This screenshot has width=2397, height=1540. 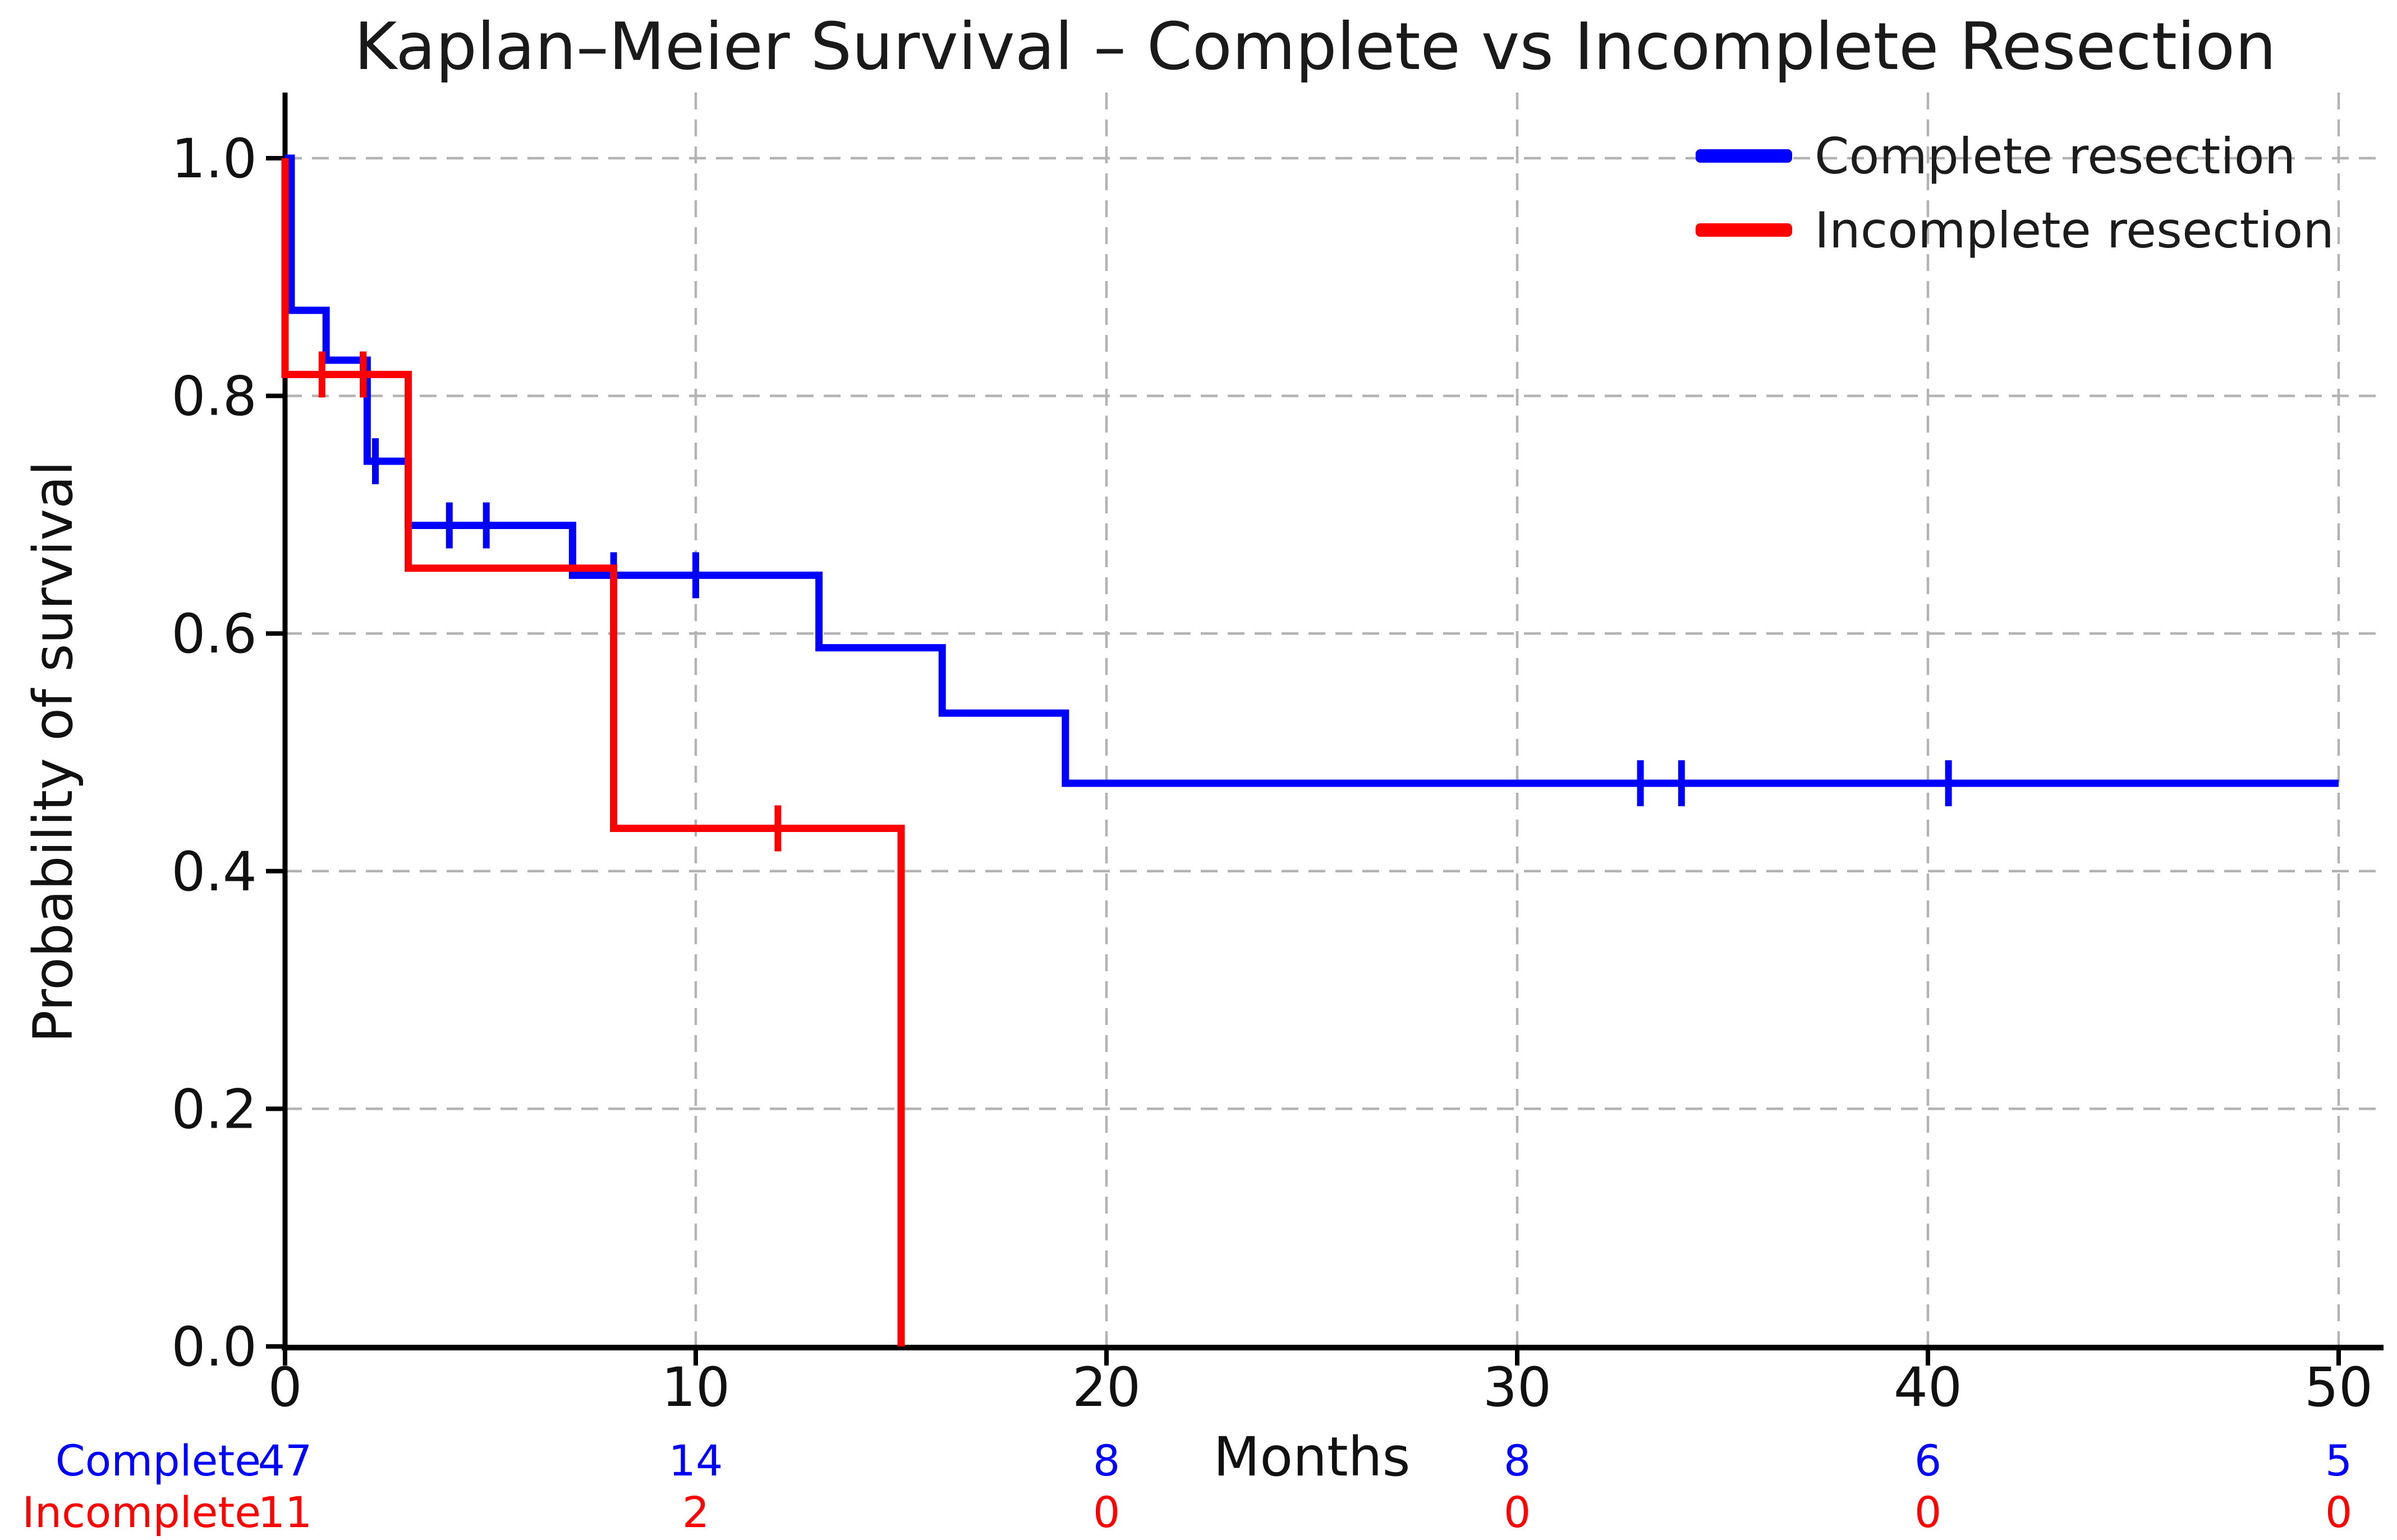 I want to click on x-tick-label-30: 30, so click(x=1517, y=1388).